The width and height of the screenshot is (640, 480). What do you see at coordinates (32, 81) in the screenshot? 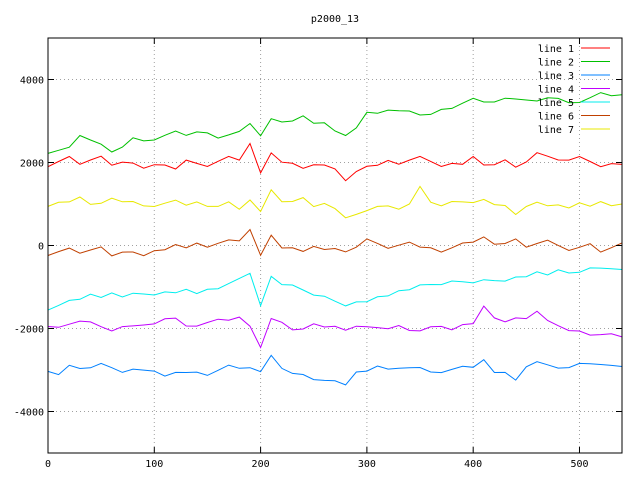
I see `y-tick-label: 4000` at bounding box center [32, 81].